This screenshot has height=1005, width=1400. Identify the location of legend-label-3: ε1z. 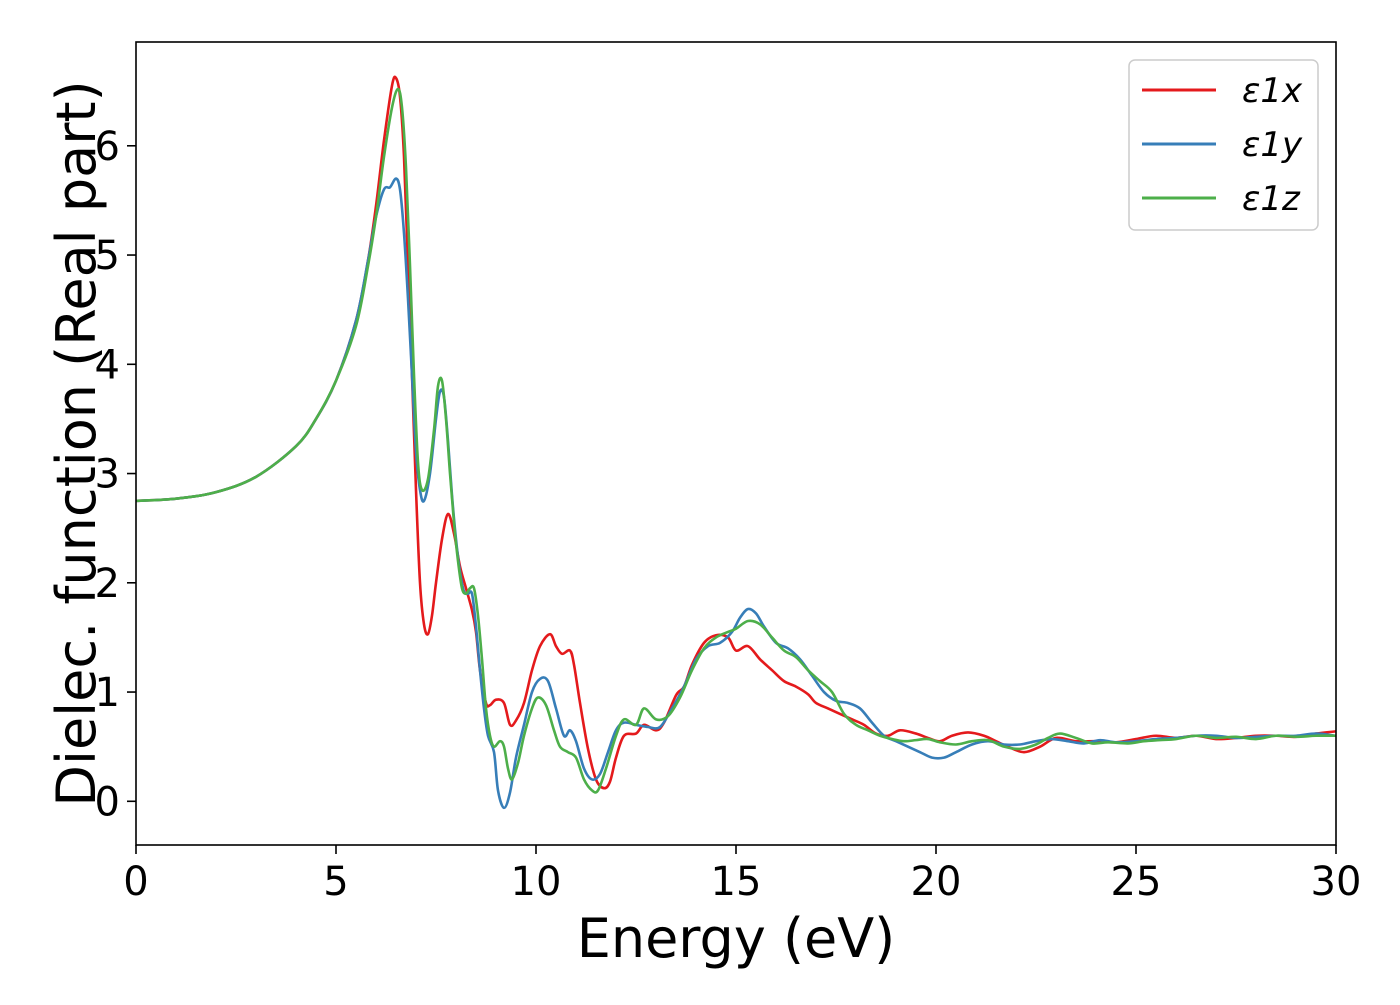
(1271, 199).